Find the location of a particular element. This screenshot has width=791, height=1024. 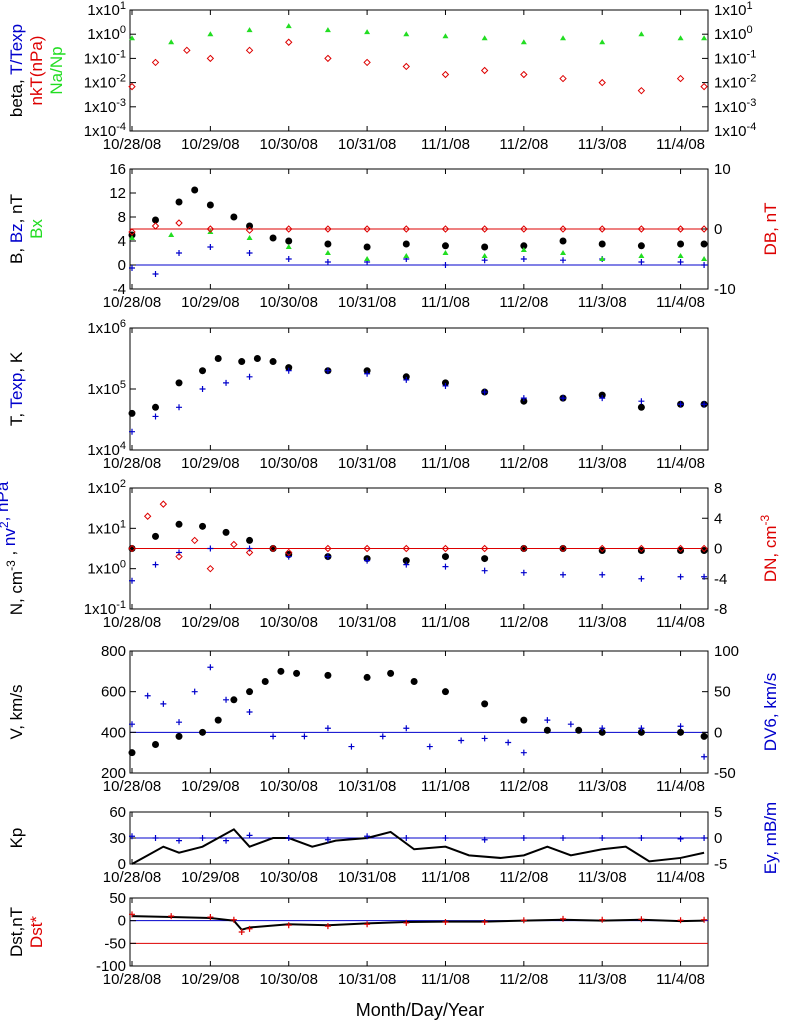

y-tick-label: 16 is located at coordinates (117, 169).